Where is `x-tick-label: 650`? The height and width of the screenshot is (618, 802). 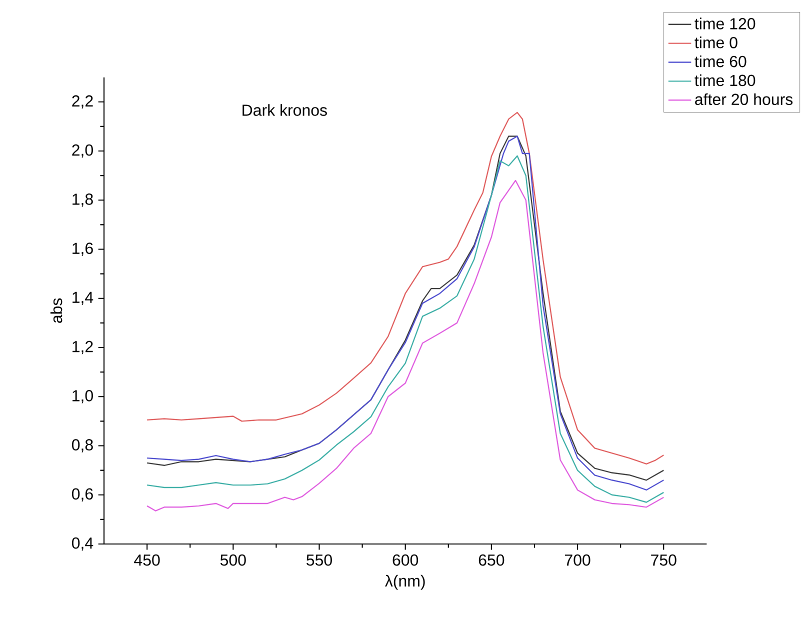 x-tick-label: 650 is located at coordinates (491, 560).